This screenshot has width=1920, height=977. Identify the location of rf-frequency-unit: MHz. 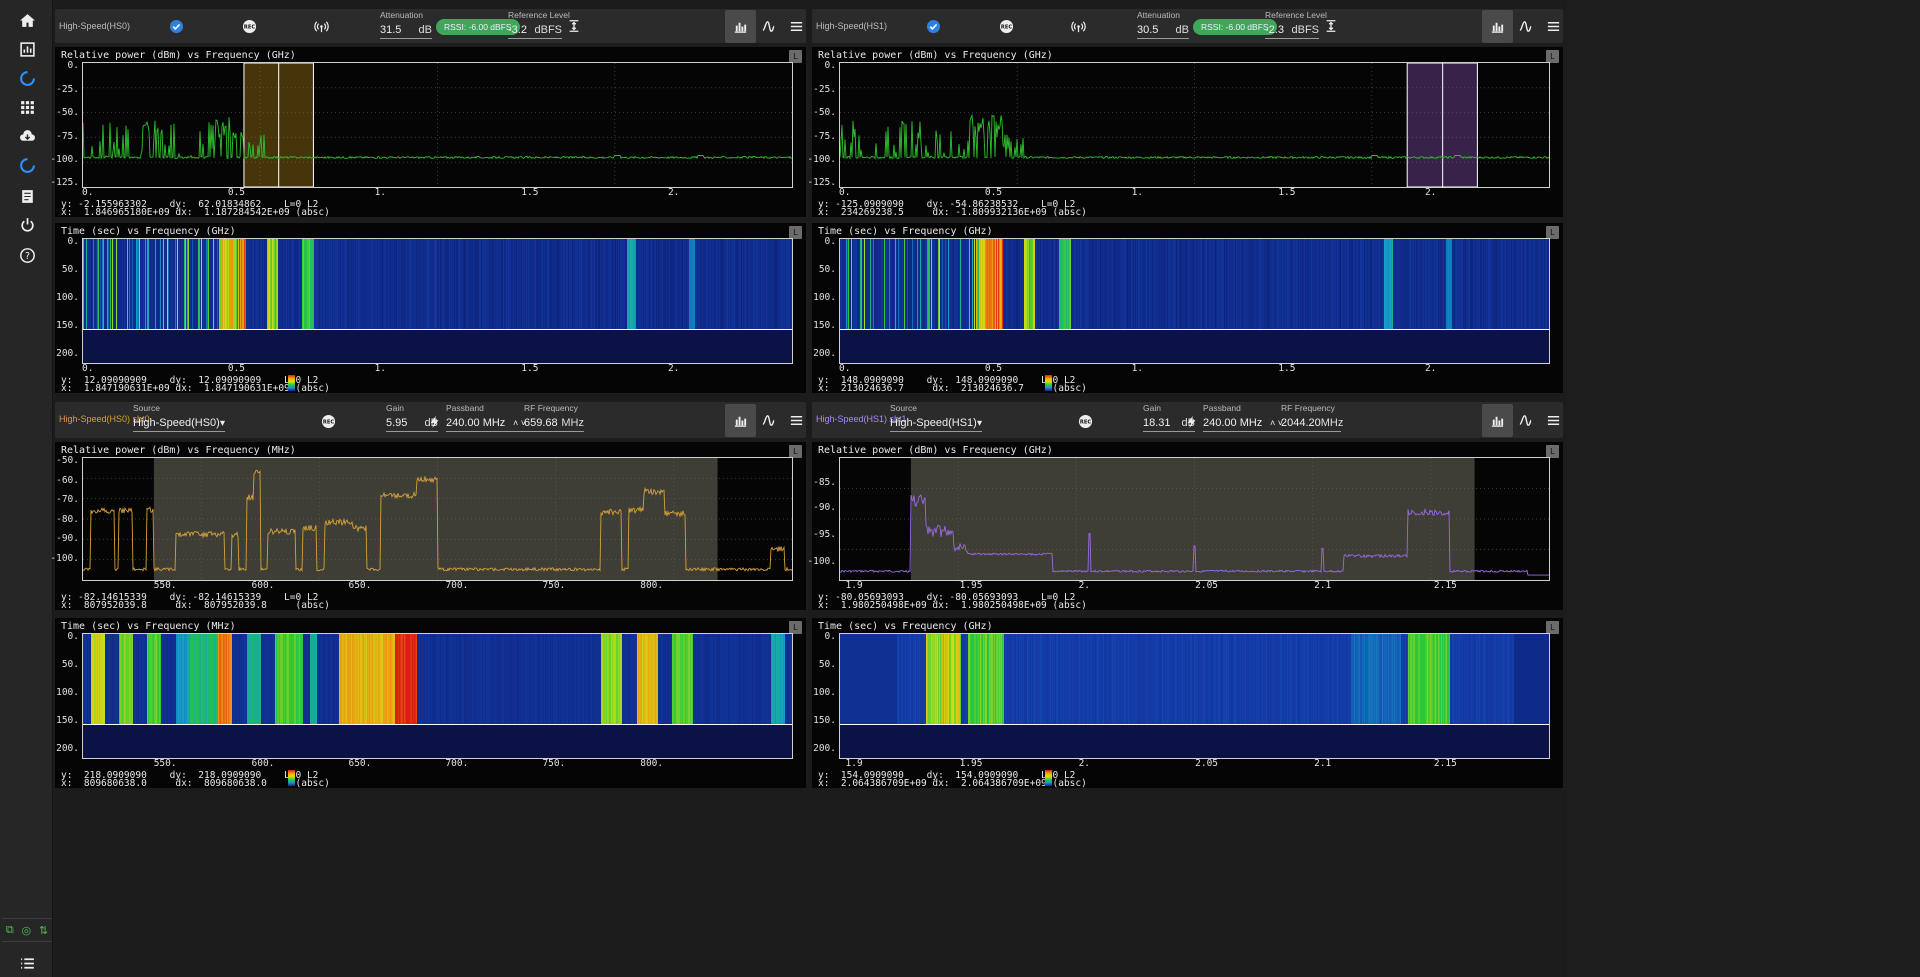
(1332, 423).